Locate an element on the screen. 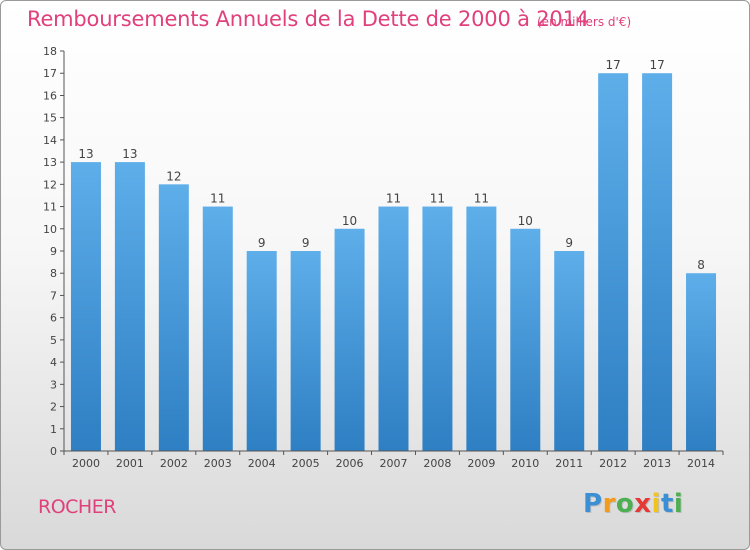  logo-letter: t is located at coordinates (667, 504).